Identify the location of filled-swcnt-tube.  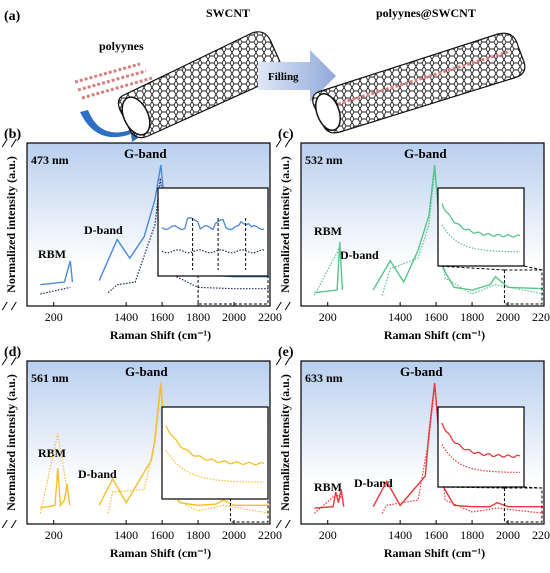
(419, 83).